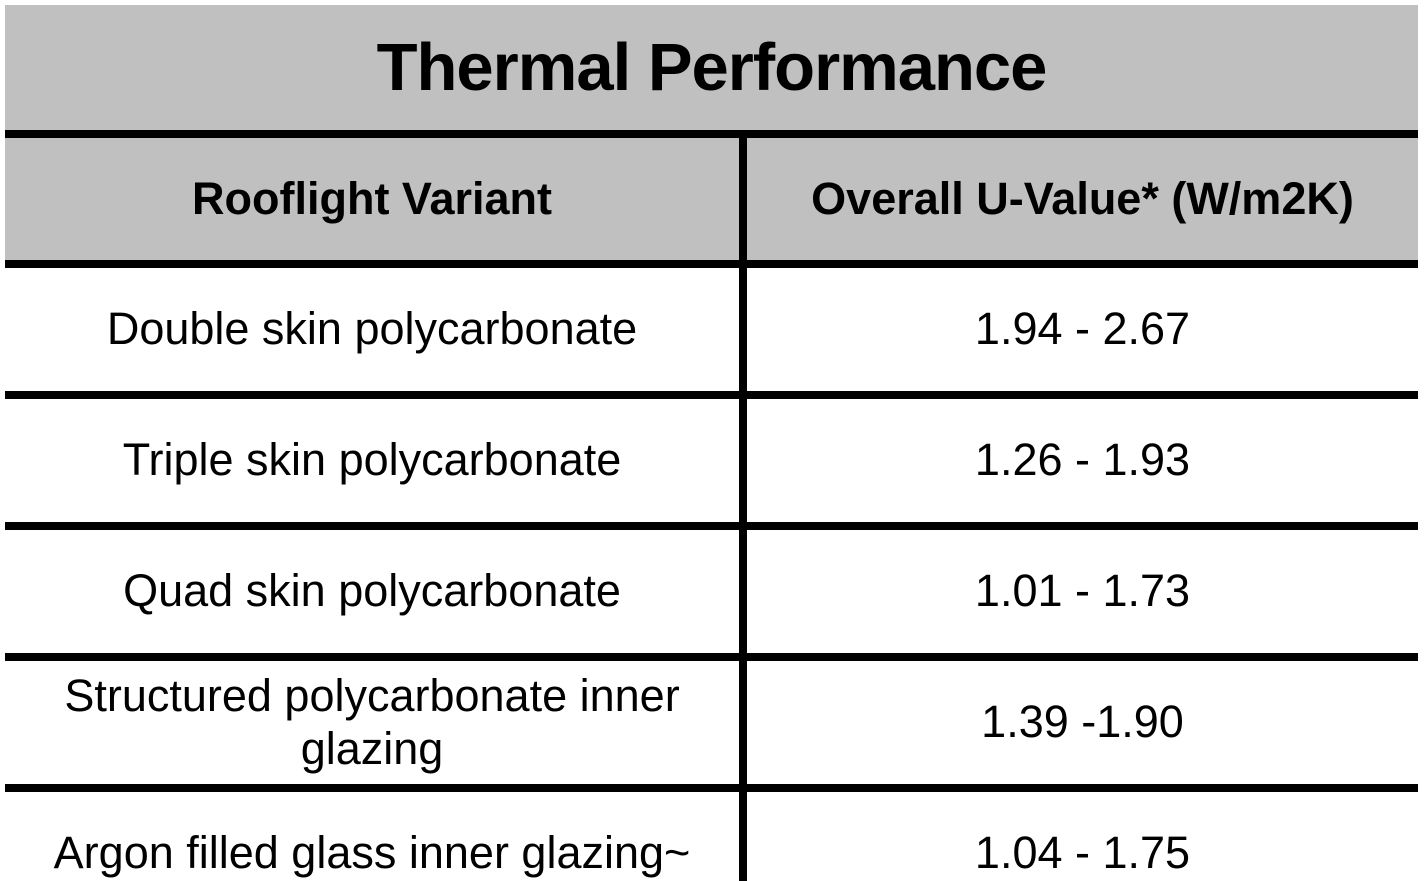  I want to click on page-title: Thermal Performance, so click(712, 71).